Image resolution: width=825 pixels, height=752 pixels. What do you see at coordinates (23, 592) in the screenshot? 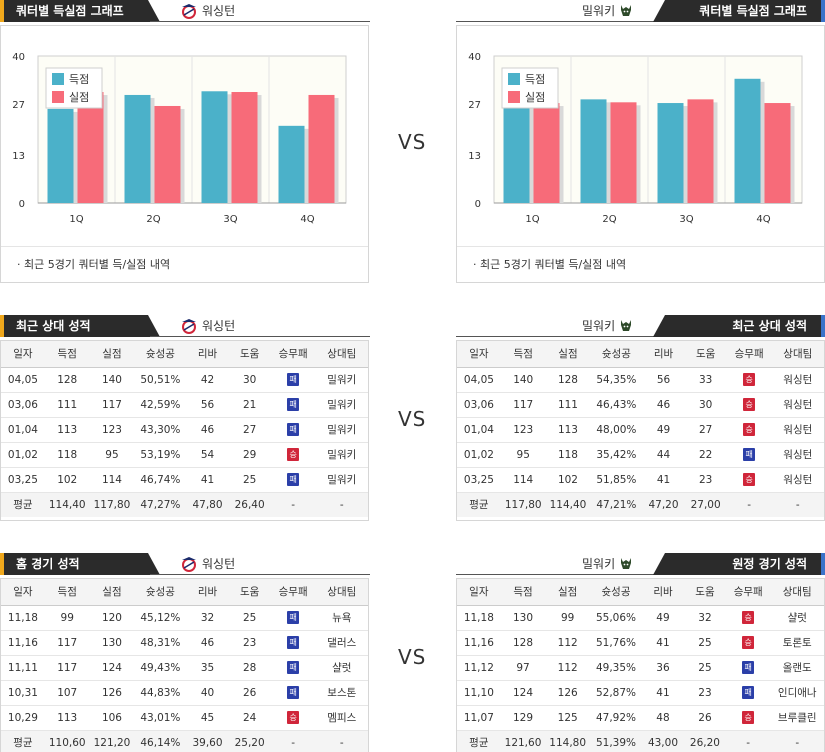
I see `column-header: 일자` at bounding box center [23, 592].